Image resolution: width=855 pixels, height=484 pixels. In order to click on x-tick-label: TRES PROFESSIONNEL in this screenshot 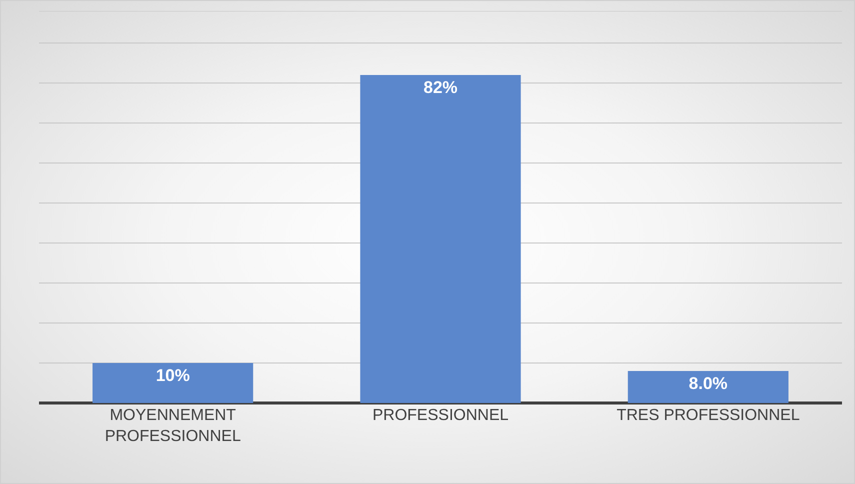, I will do `click(708, 415)`.